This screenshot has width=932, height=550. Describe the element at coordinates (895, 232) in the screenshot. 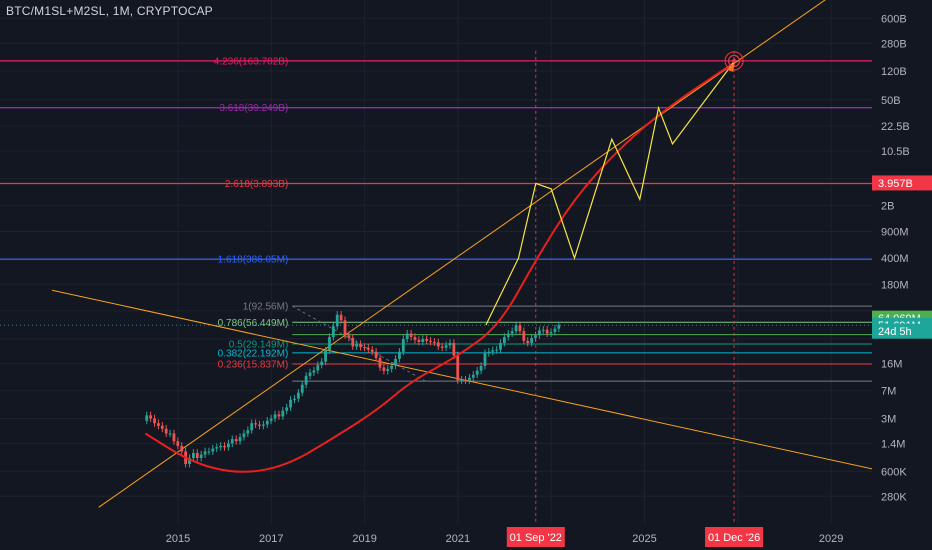

I see `y-tick-label: 900M` at that location.